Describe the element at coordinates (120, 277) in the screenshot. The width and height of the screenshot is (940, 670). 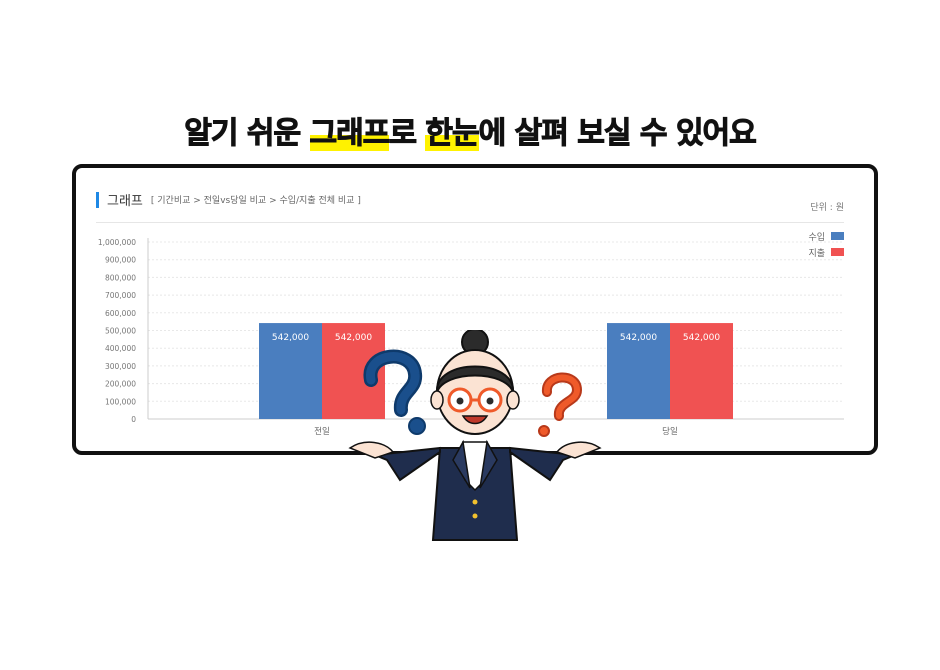
I see `y-tick-label: 800,000` at that location.